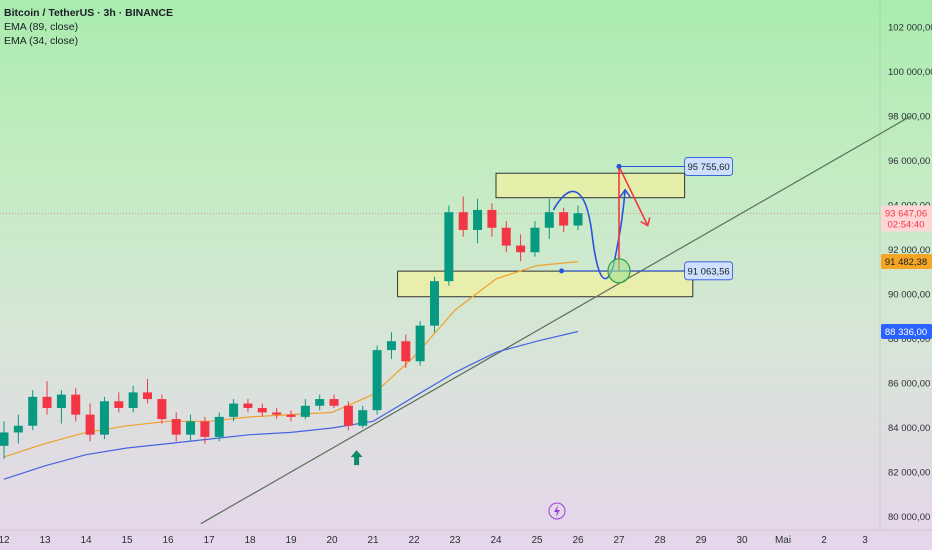 This screenshot has height=550, width=932. I want to click on x-tick-label: 27, so click(619, 540).